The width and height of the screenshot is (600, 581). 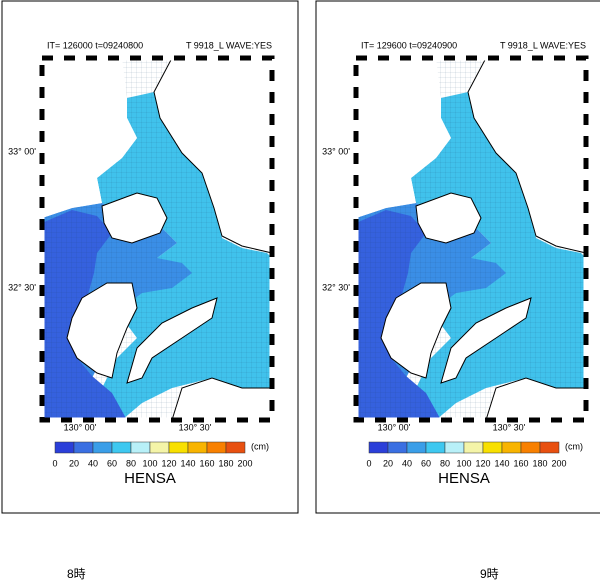 I want to click on header-left: IT= 129600 t=09240900, so click(x=409, y=45).